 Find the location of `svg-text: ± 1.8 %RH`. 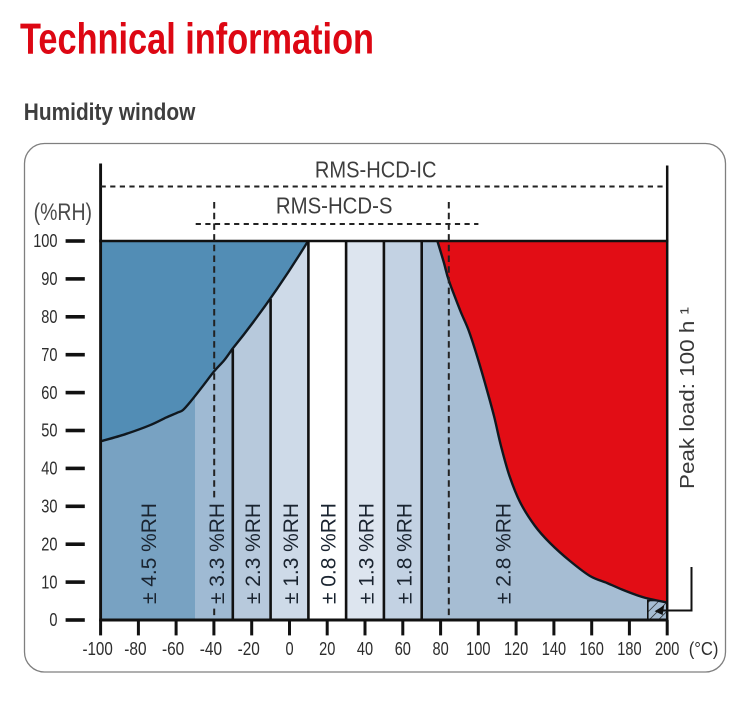

svg-text: ± 1.8 %RH is located at coordinates (404, 553).